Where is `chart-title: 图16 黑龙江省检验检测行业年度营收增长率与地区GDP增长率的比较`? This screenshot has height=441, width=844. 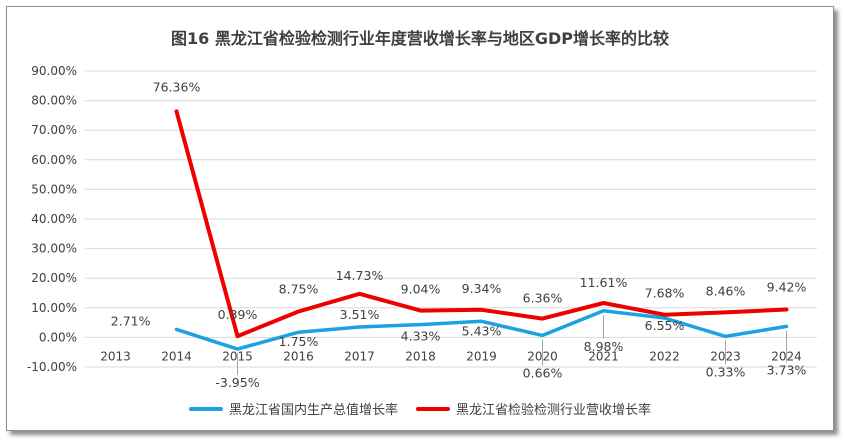 chart-title: 图16 黑龙江省检验检测行业年度营收增长率与地区GDP增长率的比较 is located at coordinates (420, 38).